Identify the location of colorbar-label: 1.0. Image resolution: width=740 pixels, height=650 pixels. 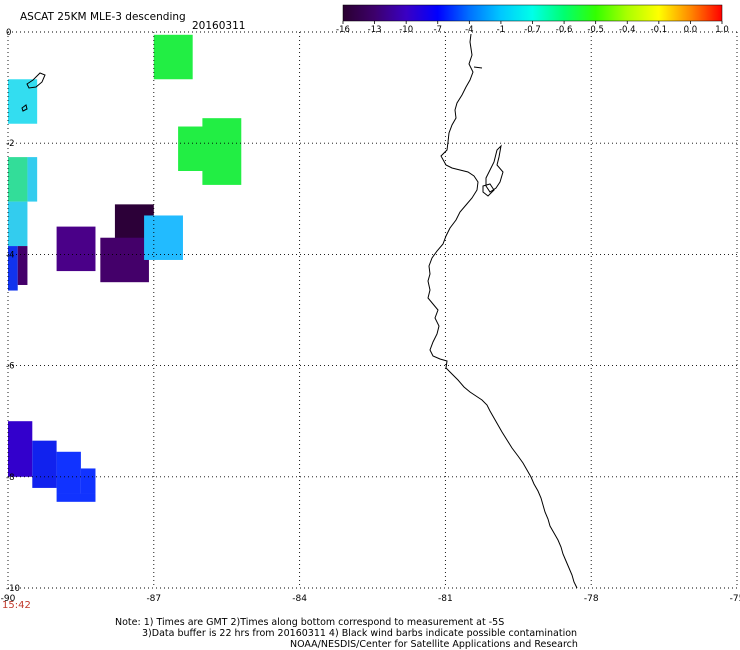
(722, 30).